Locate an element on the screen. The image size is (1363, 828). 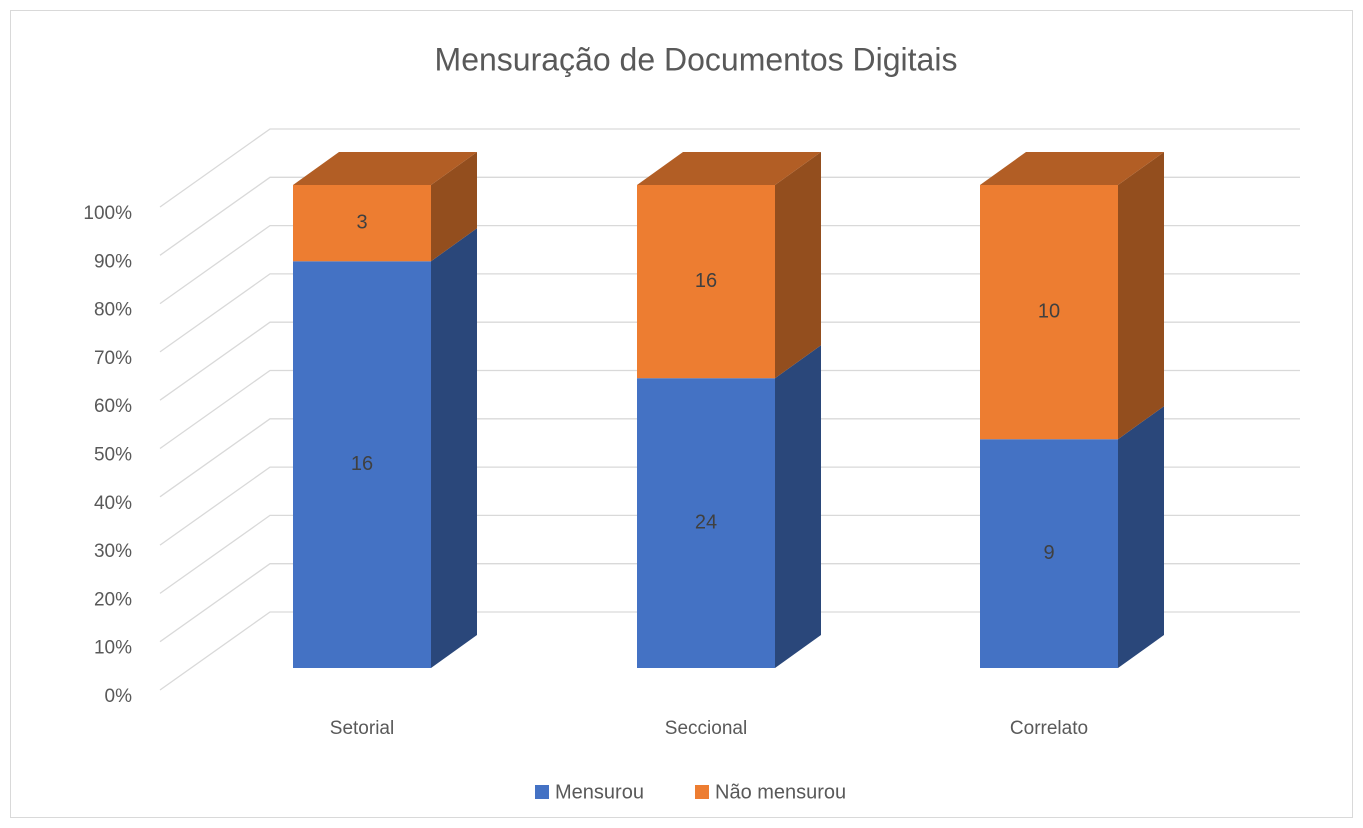
y-tick-label: 40% is located at coordinates (113, 503).